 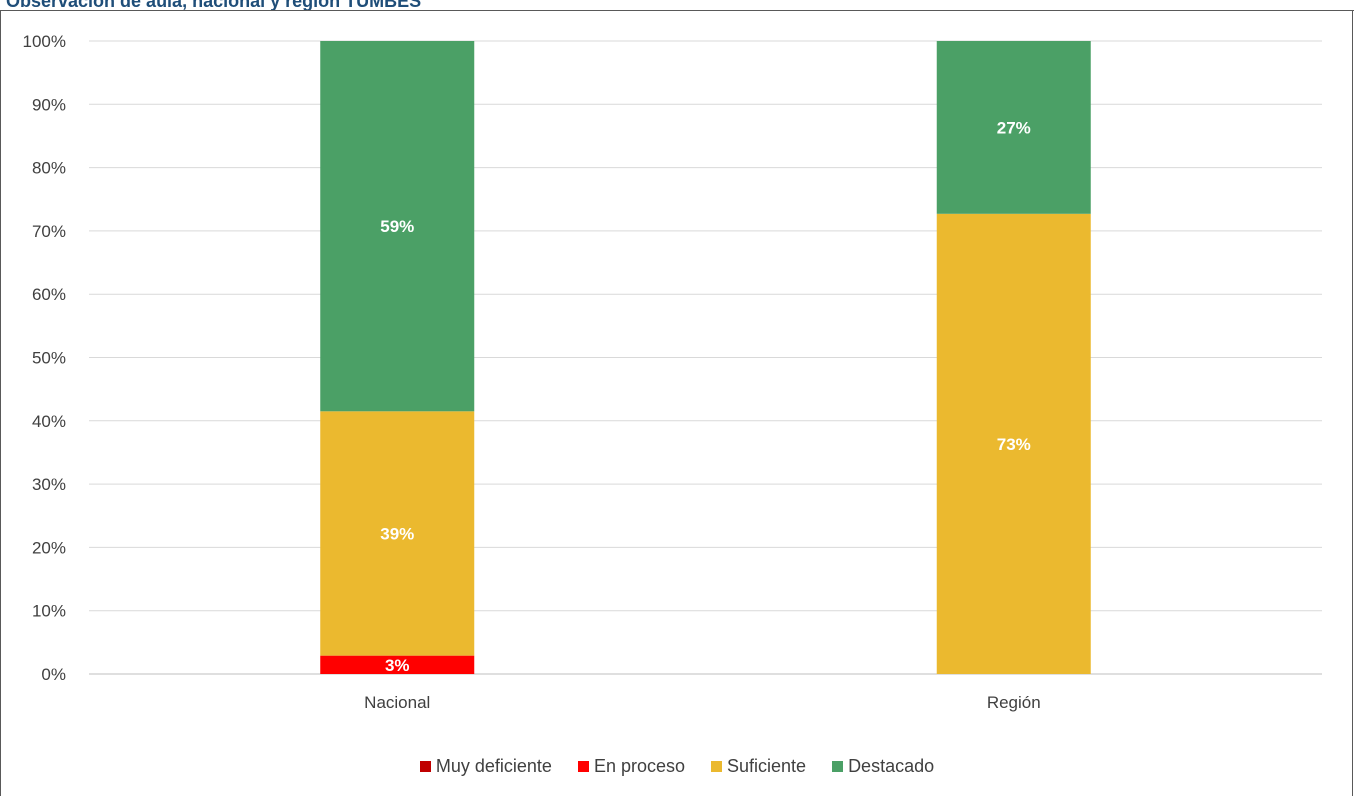 I want to click on x-tick-label: Nacional, so click(x=397, y=702).